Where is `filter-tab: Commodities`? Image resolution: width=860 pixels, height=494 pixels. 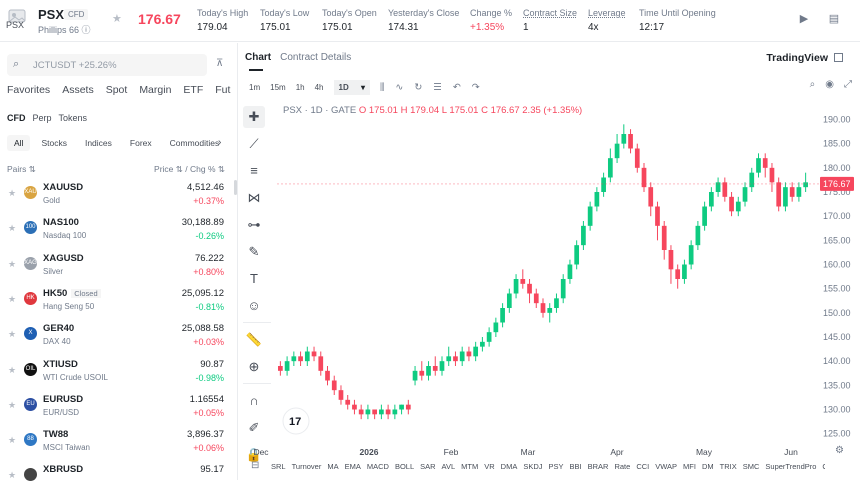
filter-tab: Commodities is located at coordinates (194, 143).